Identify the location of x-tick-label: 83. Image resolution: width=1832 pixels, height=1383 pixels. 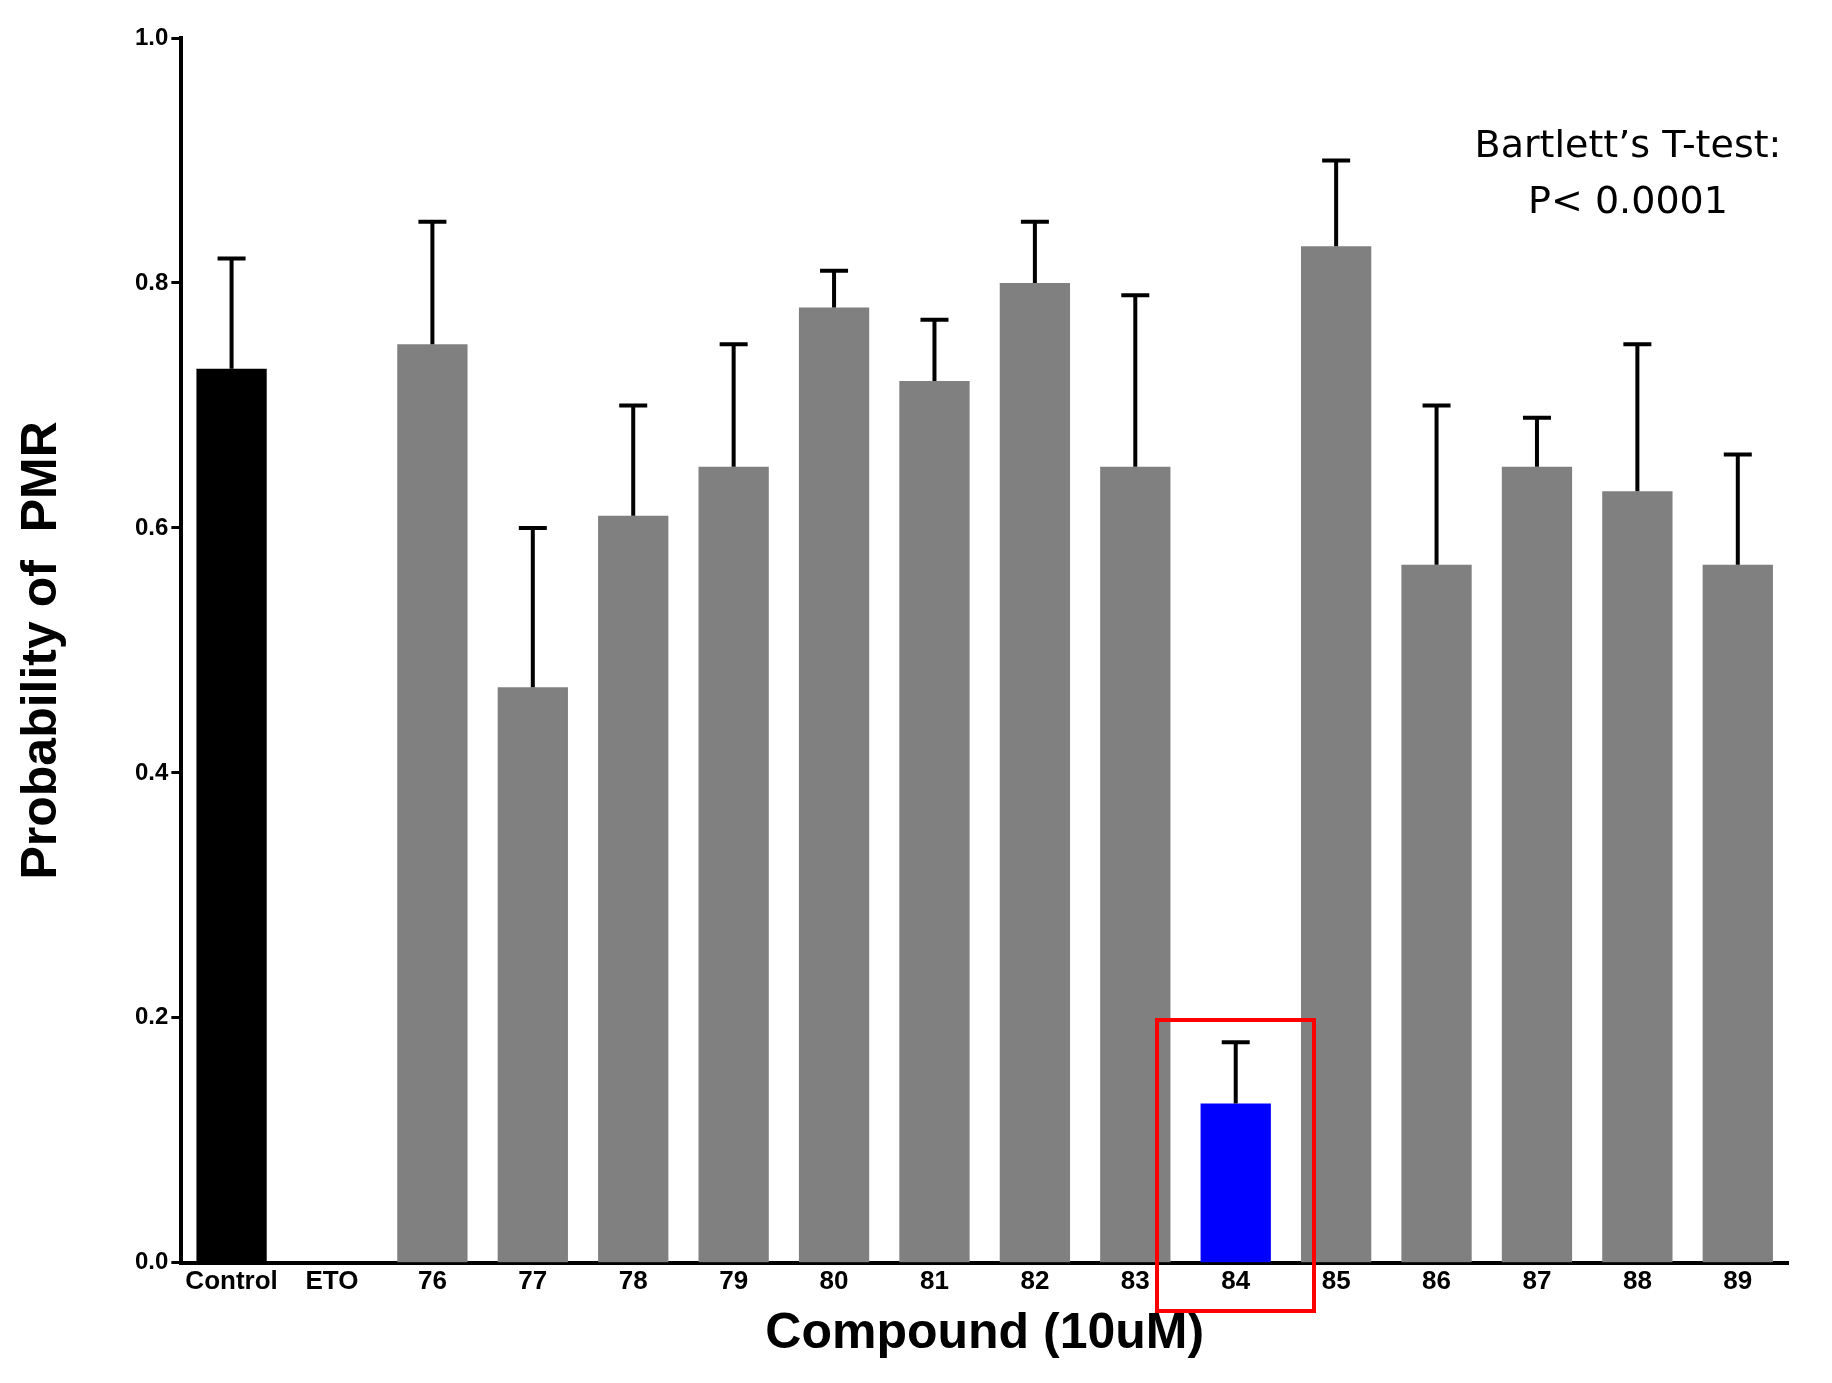
(1135, 1279).